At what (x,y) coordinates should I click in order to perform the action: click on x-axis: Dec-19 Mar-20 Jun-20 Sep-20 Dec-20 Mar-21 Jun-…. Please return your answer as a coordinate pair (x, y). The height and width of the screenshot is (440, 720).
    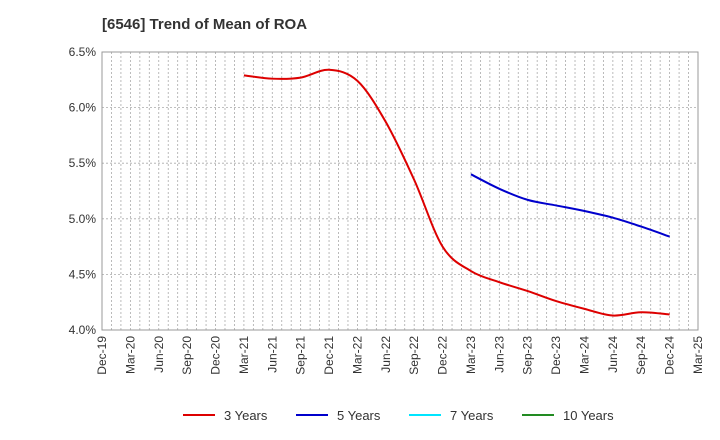
    Looking at the image, I should click on (400, 355).